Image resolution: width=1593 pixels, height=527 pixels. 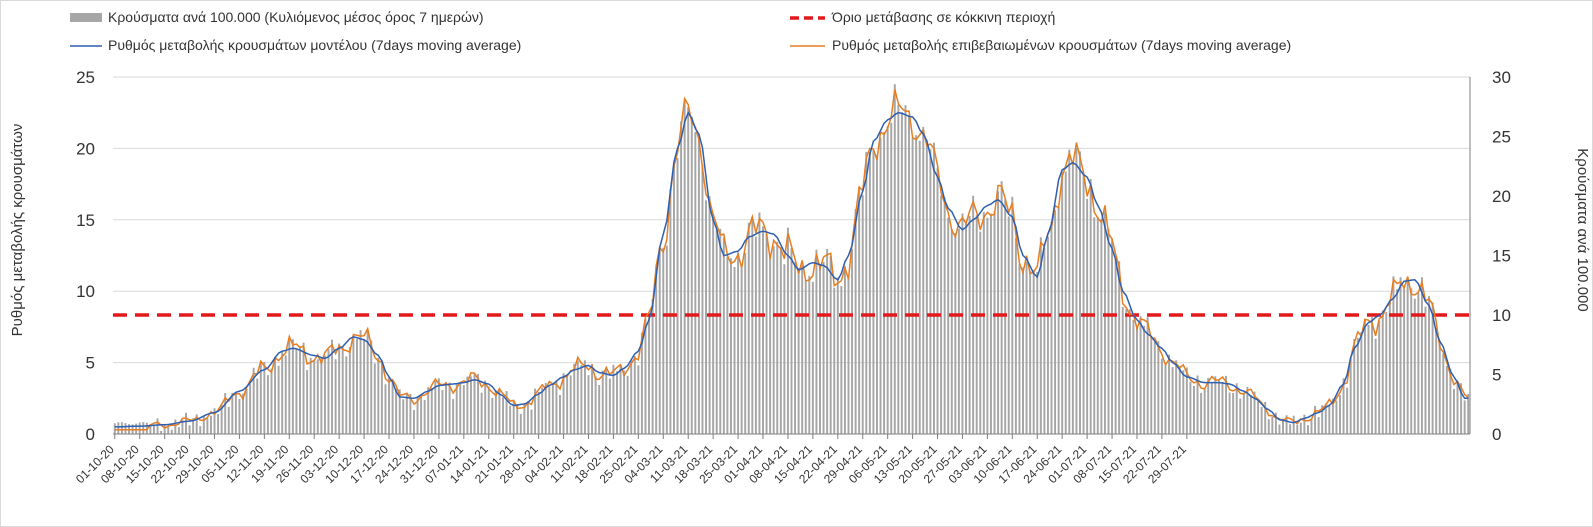 I want to click on right-axis-title: Κρούσματα ανά 100.000, so click(x=1582, y=229).